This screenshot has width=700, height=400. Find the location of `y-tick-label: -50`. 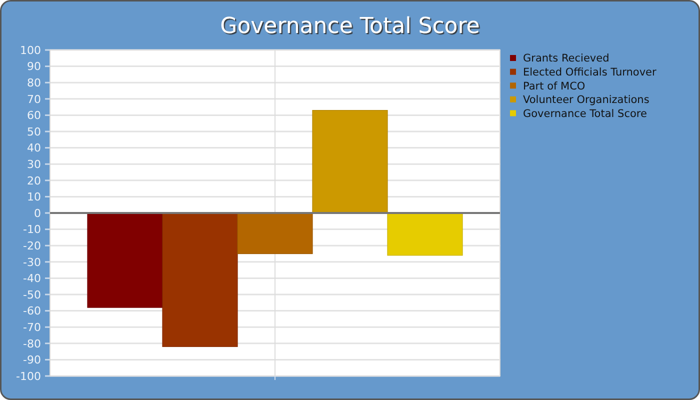

y-tick-label: -50 is located at coordinates (32, 295).